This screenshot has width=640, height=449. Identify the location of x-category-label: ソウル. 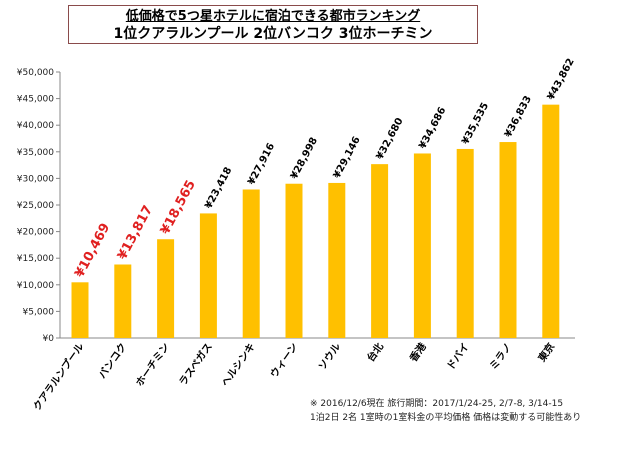
(329, 356).